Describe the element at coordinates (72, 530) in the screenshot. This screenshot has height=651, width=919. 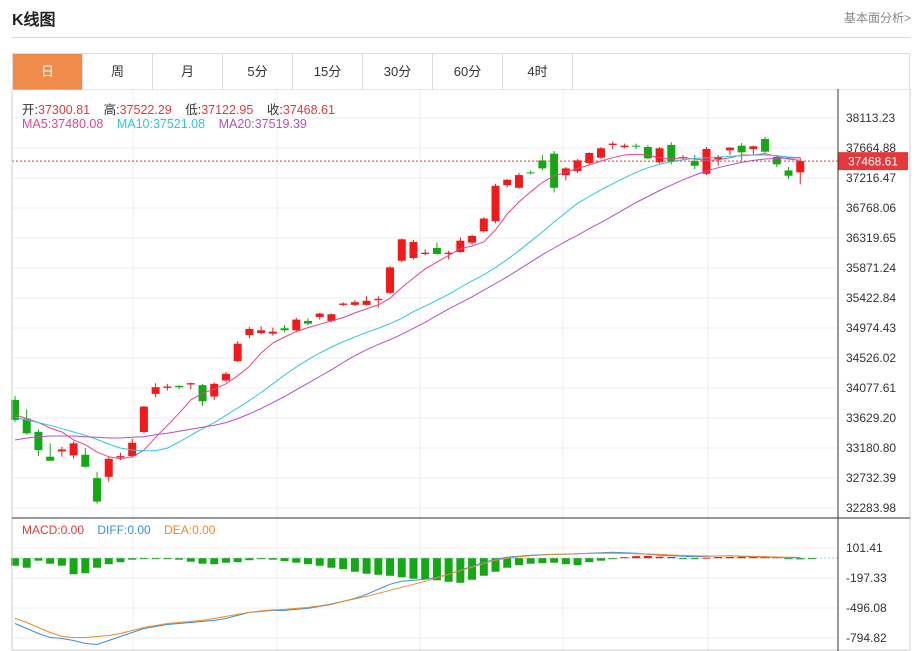
I see `macd-value: 0.00` at that location.